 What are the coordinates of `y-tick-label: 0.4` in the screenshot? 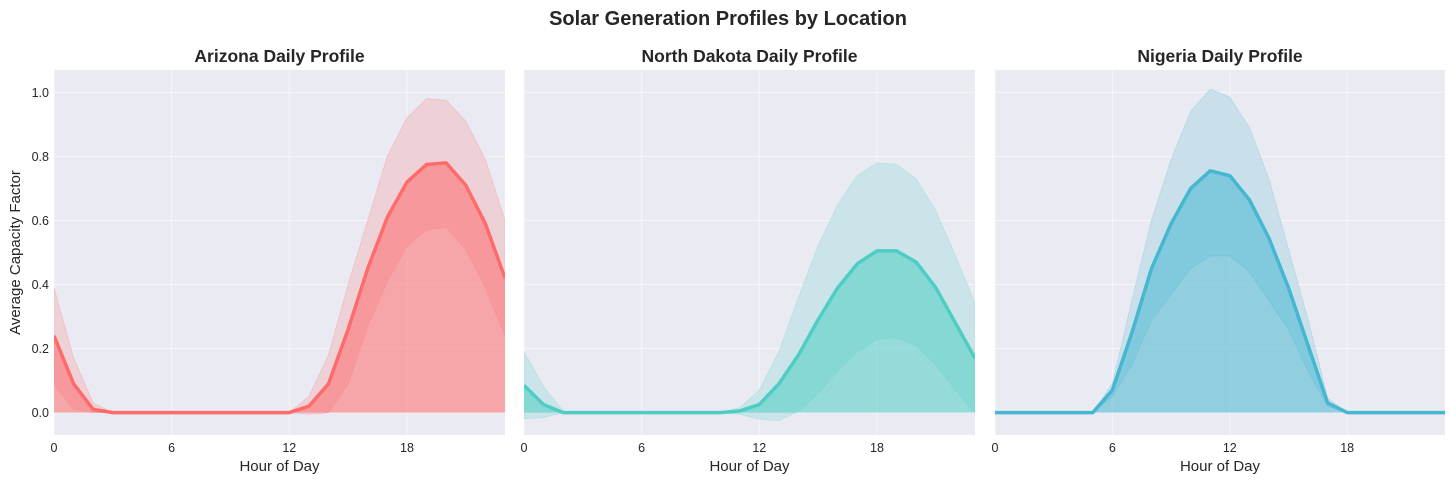 It's located at (40, 285).